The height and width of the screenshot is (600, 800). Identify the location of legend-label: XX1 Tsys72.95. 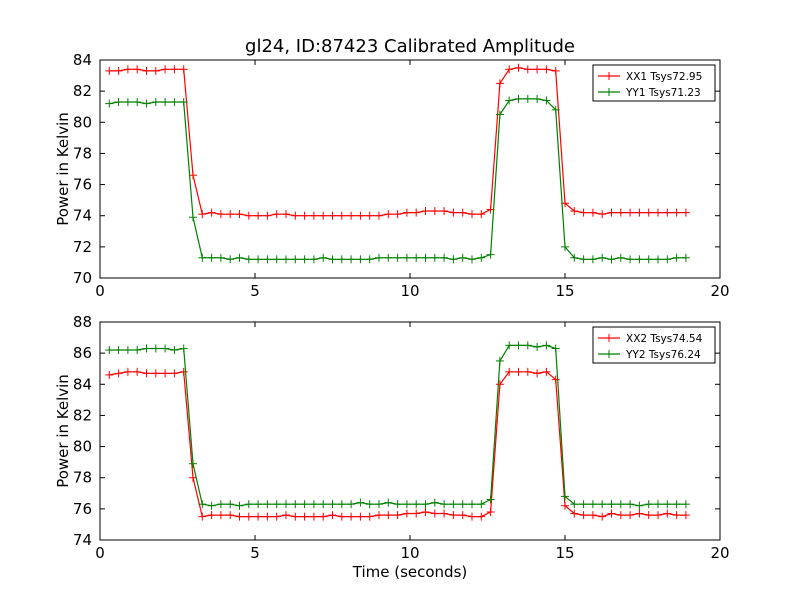
(664, 77).